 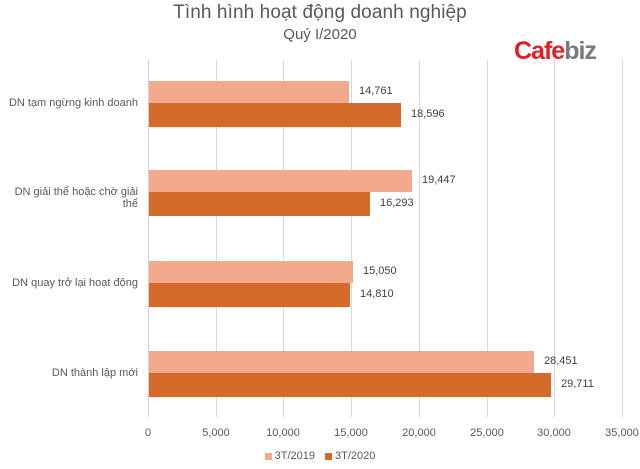 I want to click on data-label: 28,451, so click(x=561, y=361).